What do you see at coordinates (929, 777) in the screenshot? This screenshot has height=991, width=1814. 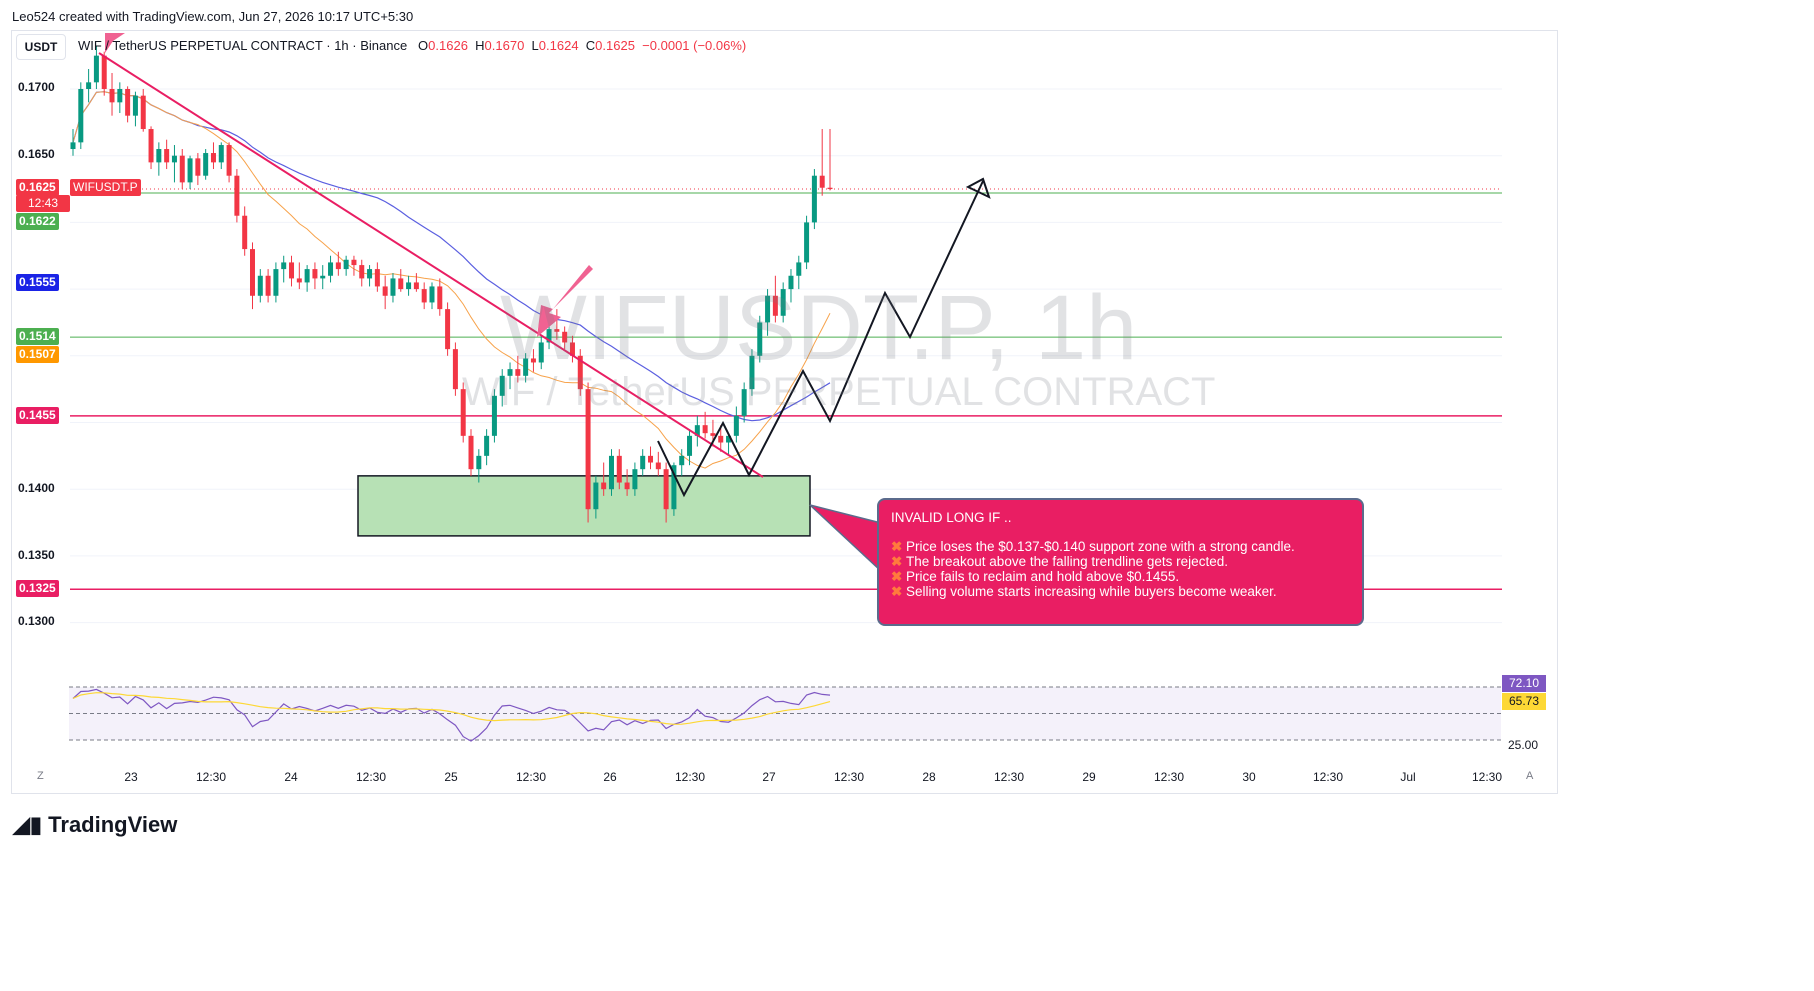 I see `x-tick: 28` at bounding box center [929, 777].